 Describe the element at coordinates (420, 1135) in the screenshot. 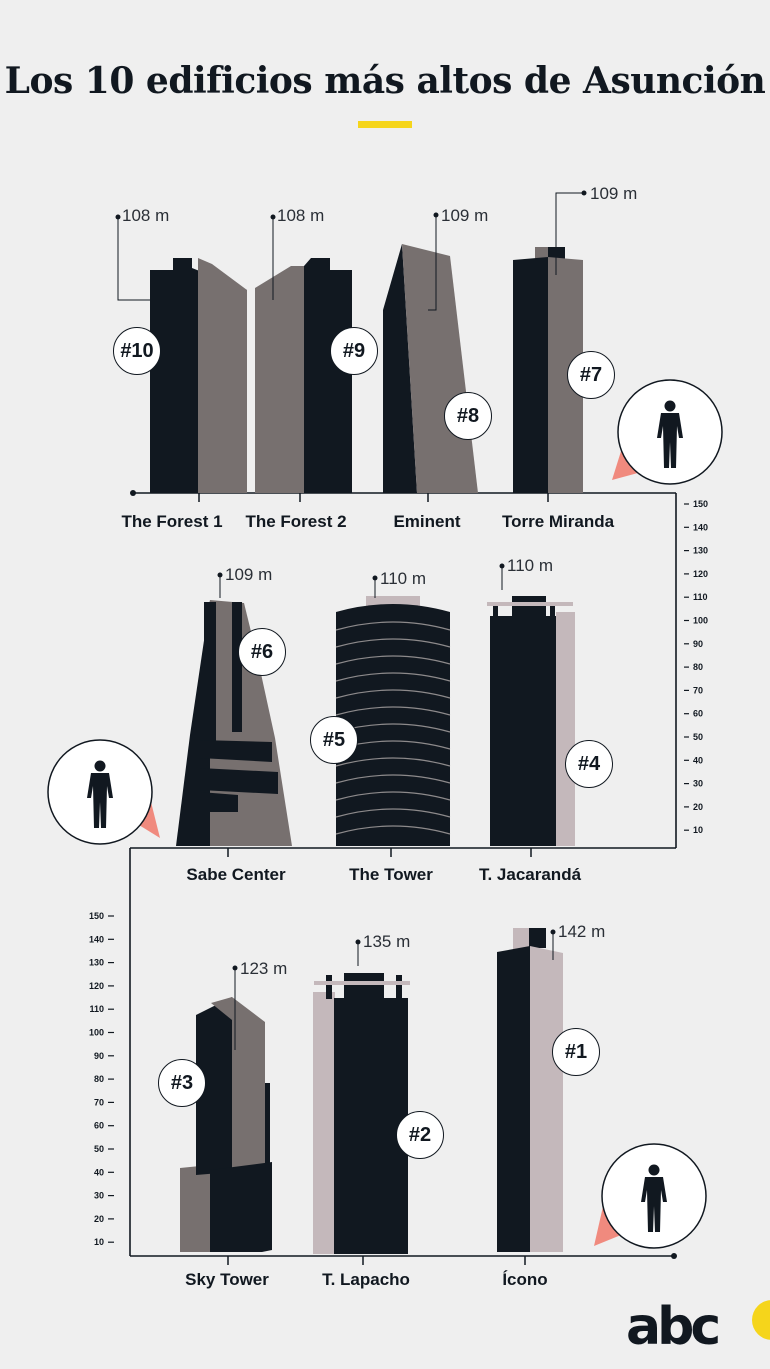

I see `rank-badge-2: #2` at that location.